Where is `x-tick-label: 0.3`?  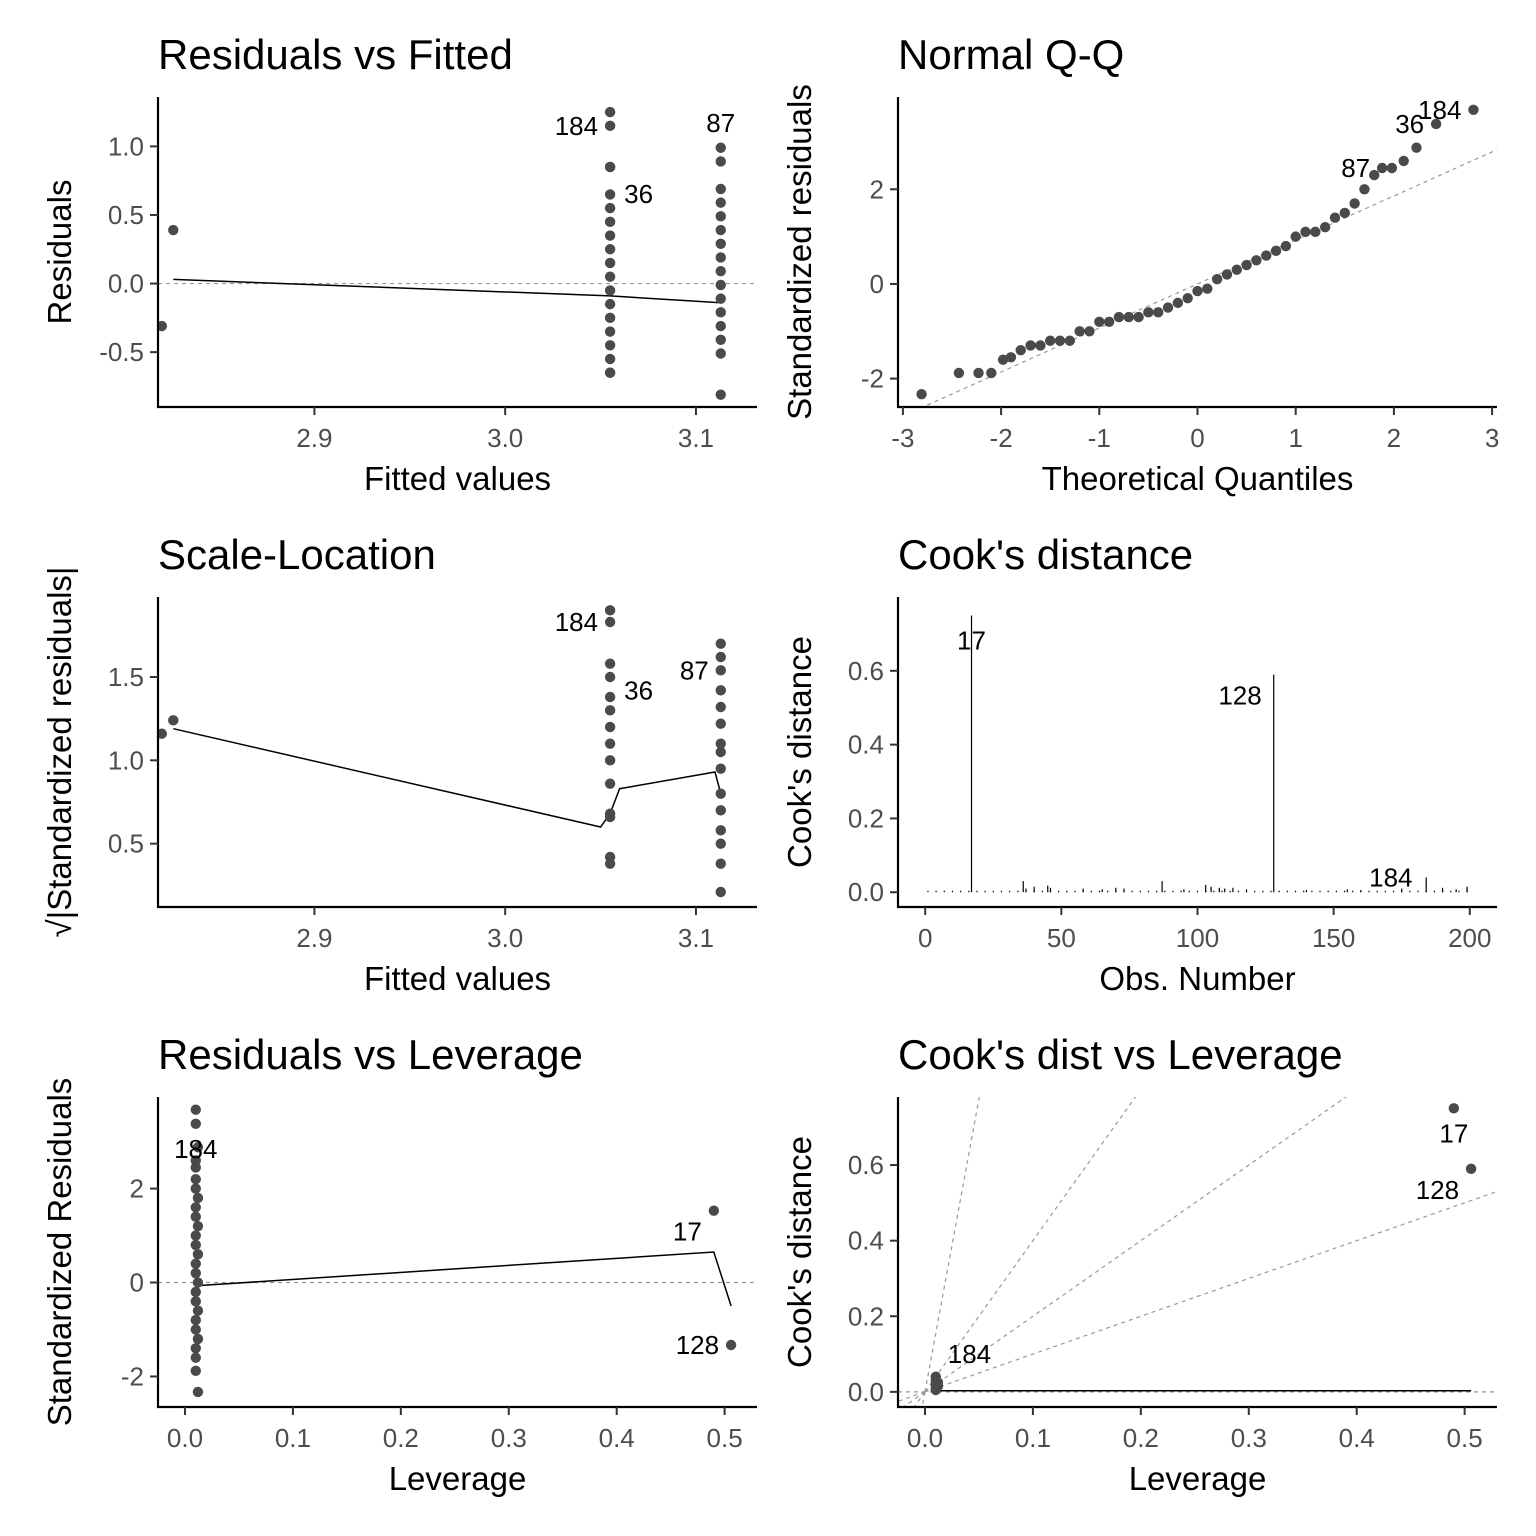
x-tick-label: 0.3 is located at coordinates (509, 1438).